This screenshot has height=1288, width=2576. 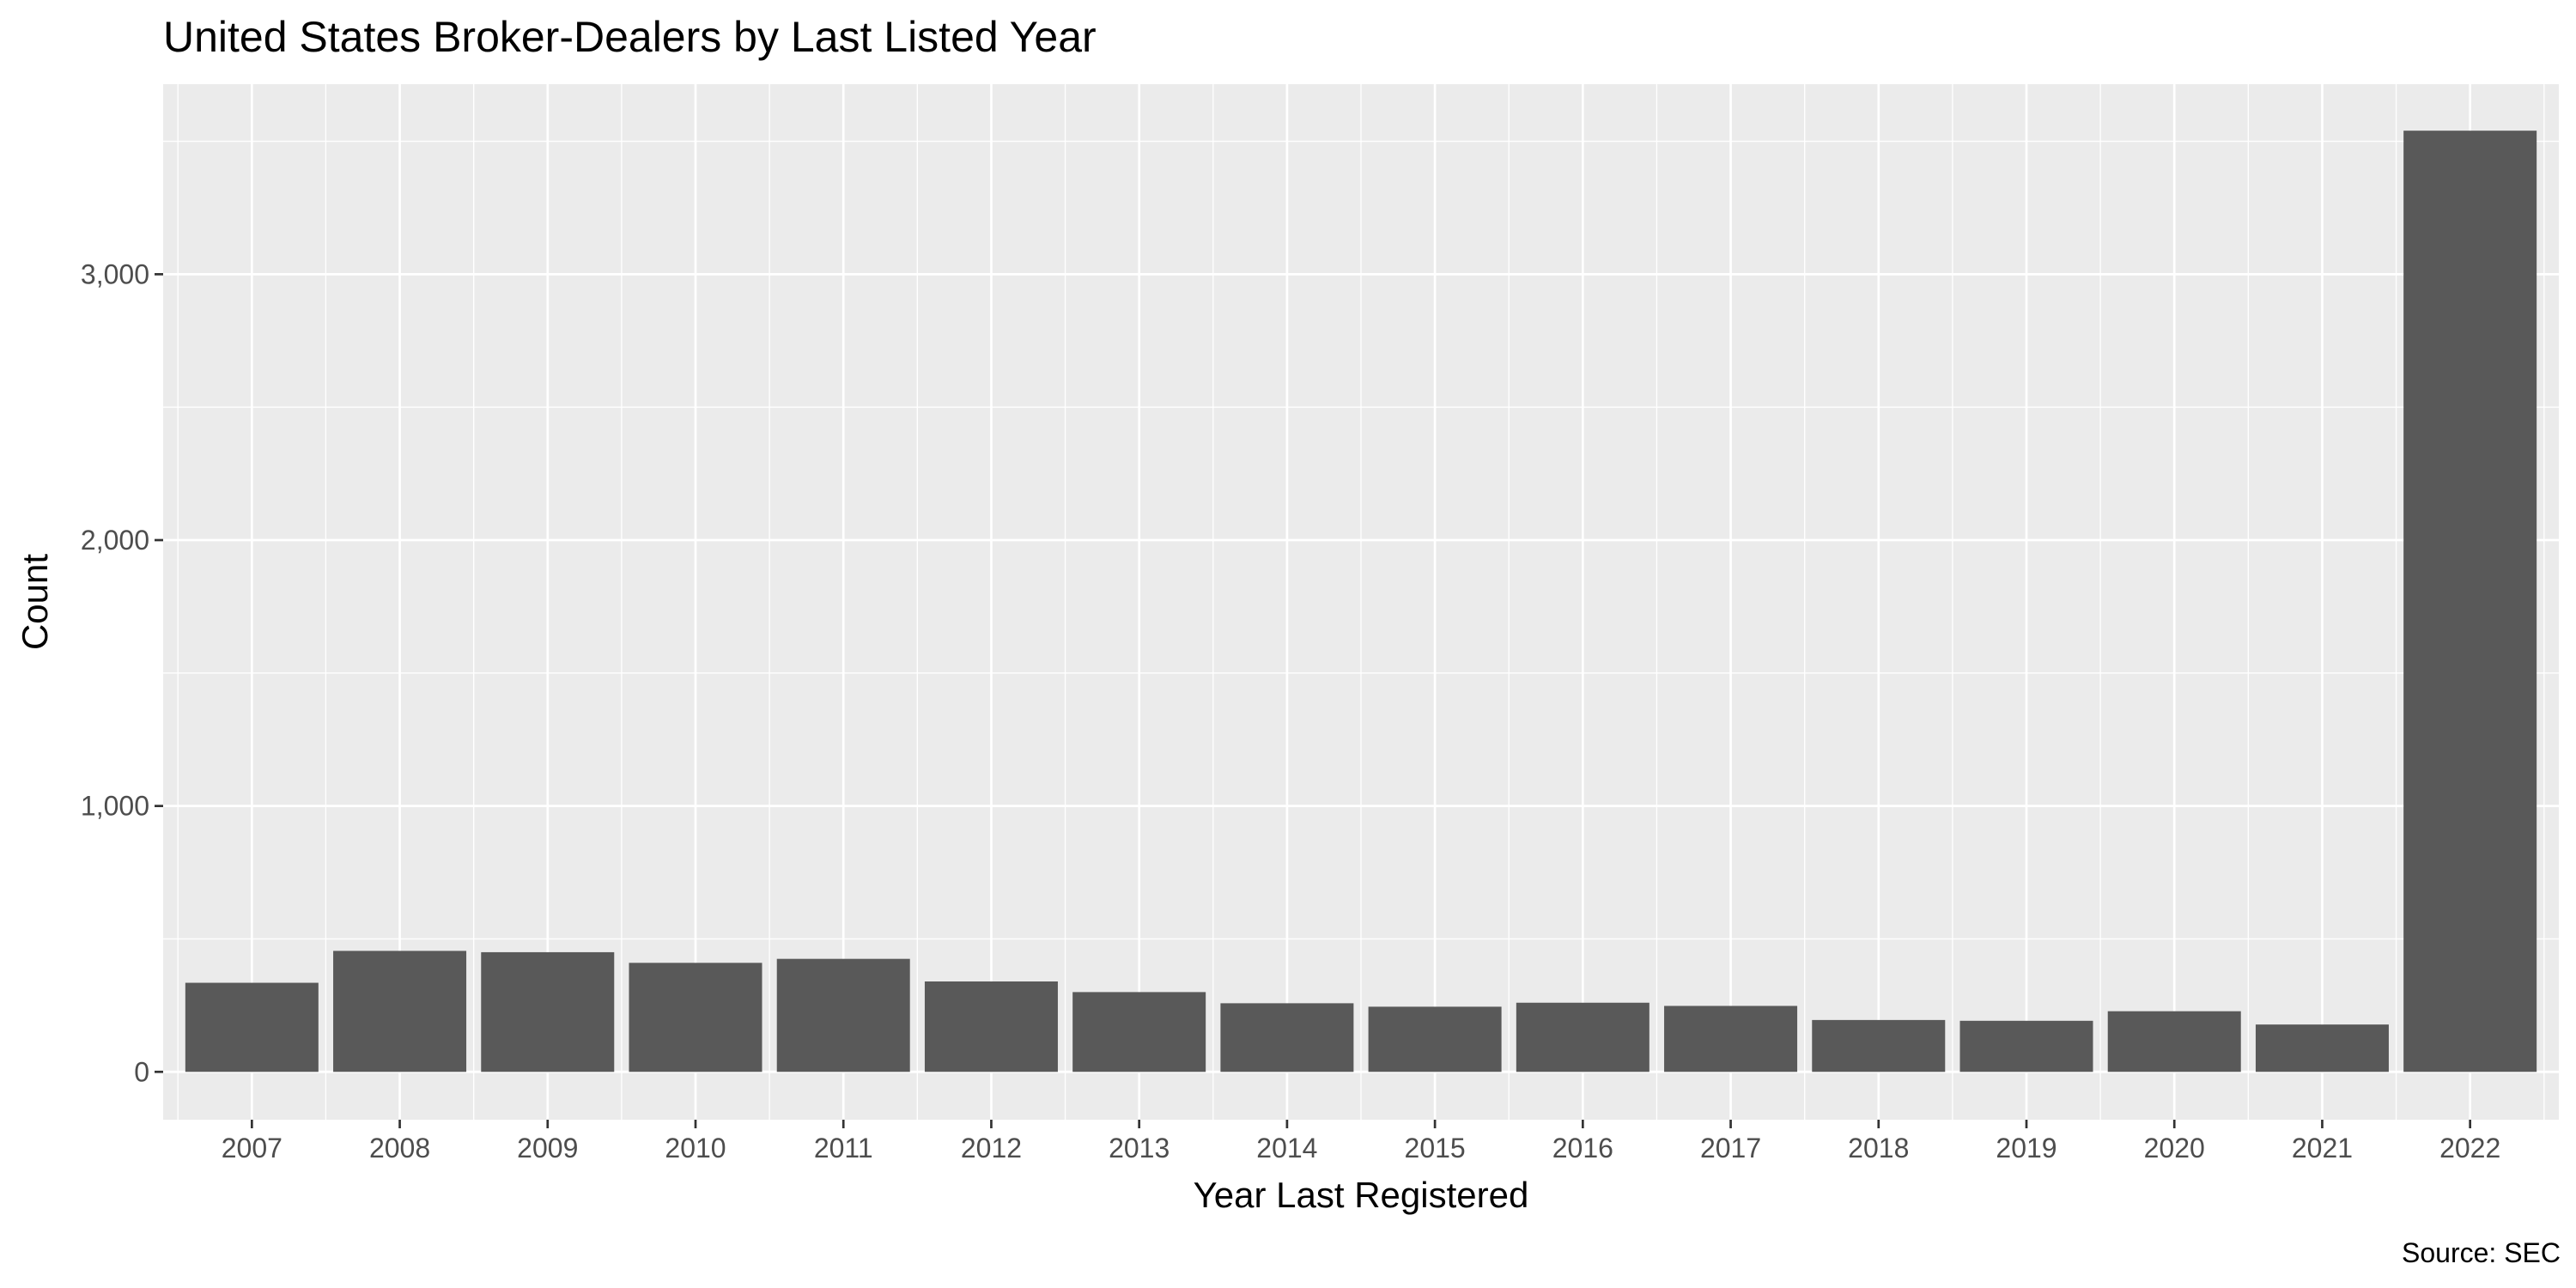 I want to click on x-tick-label: 2009, so click(x=547, y=1148).